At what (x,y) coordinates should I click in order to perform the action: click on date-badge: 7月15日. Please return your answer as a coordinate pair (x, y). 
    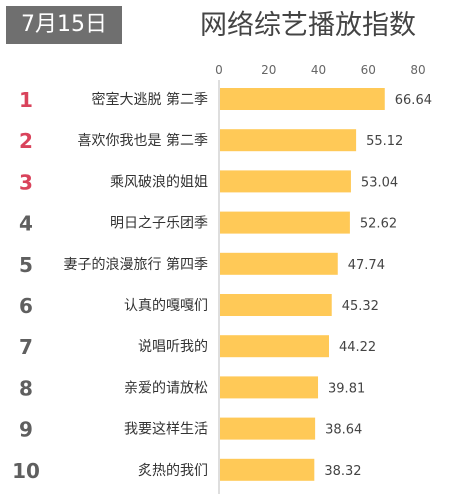
    Looking at the image, I should click on (64, 25).